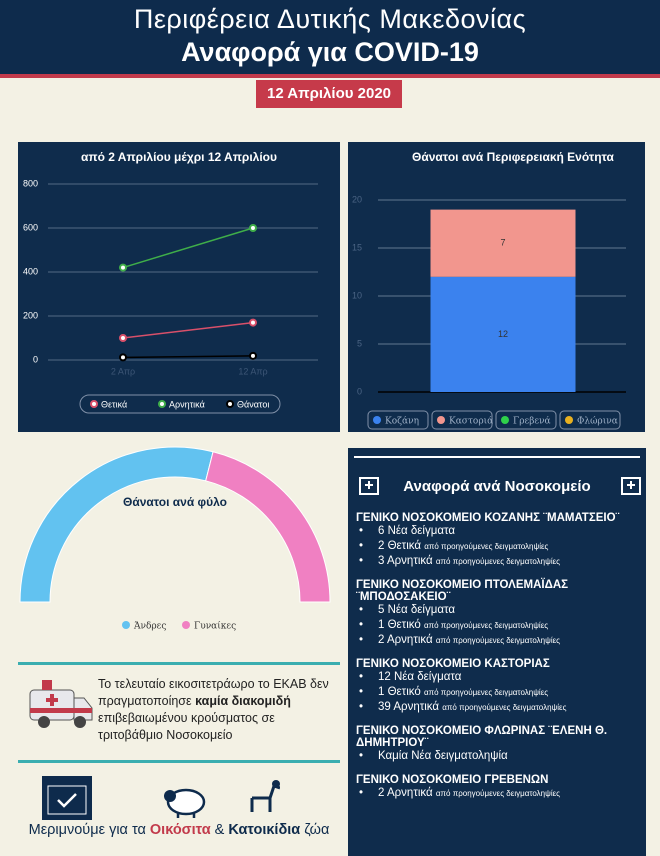 This screenshot has width=660, height=856. I want to click on chart-title: Θάνατοι ανά Περιφερειακή Ενότητα, so click(513, 157).